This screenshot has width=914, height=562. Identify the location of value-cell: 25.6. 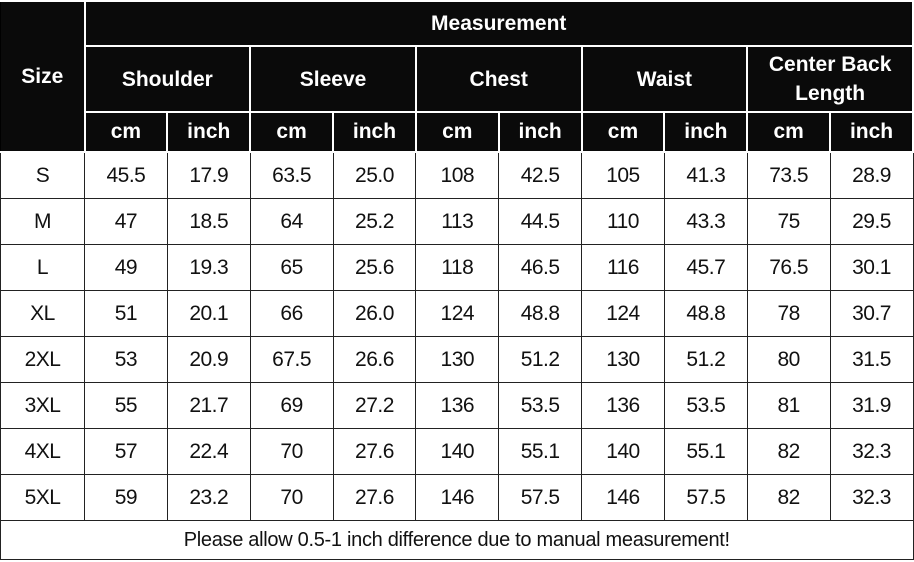
(374, 267).